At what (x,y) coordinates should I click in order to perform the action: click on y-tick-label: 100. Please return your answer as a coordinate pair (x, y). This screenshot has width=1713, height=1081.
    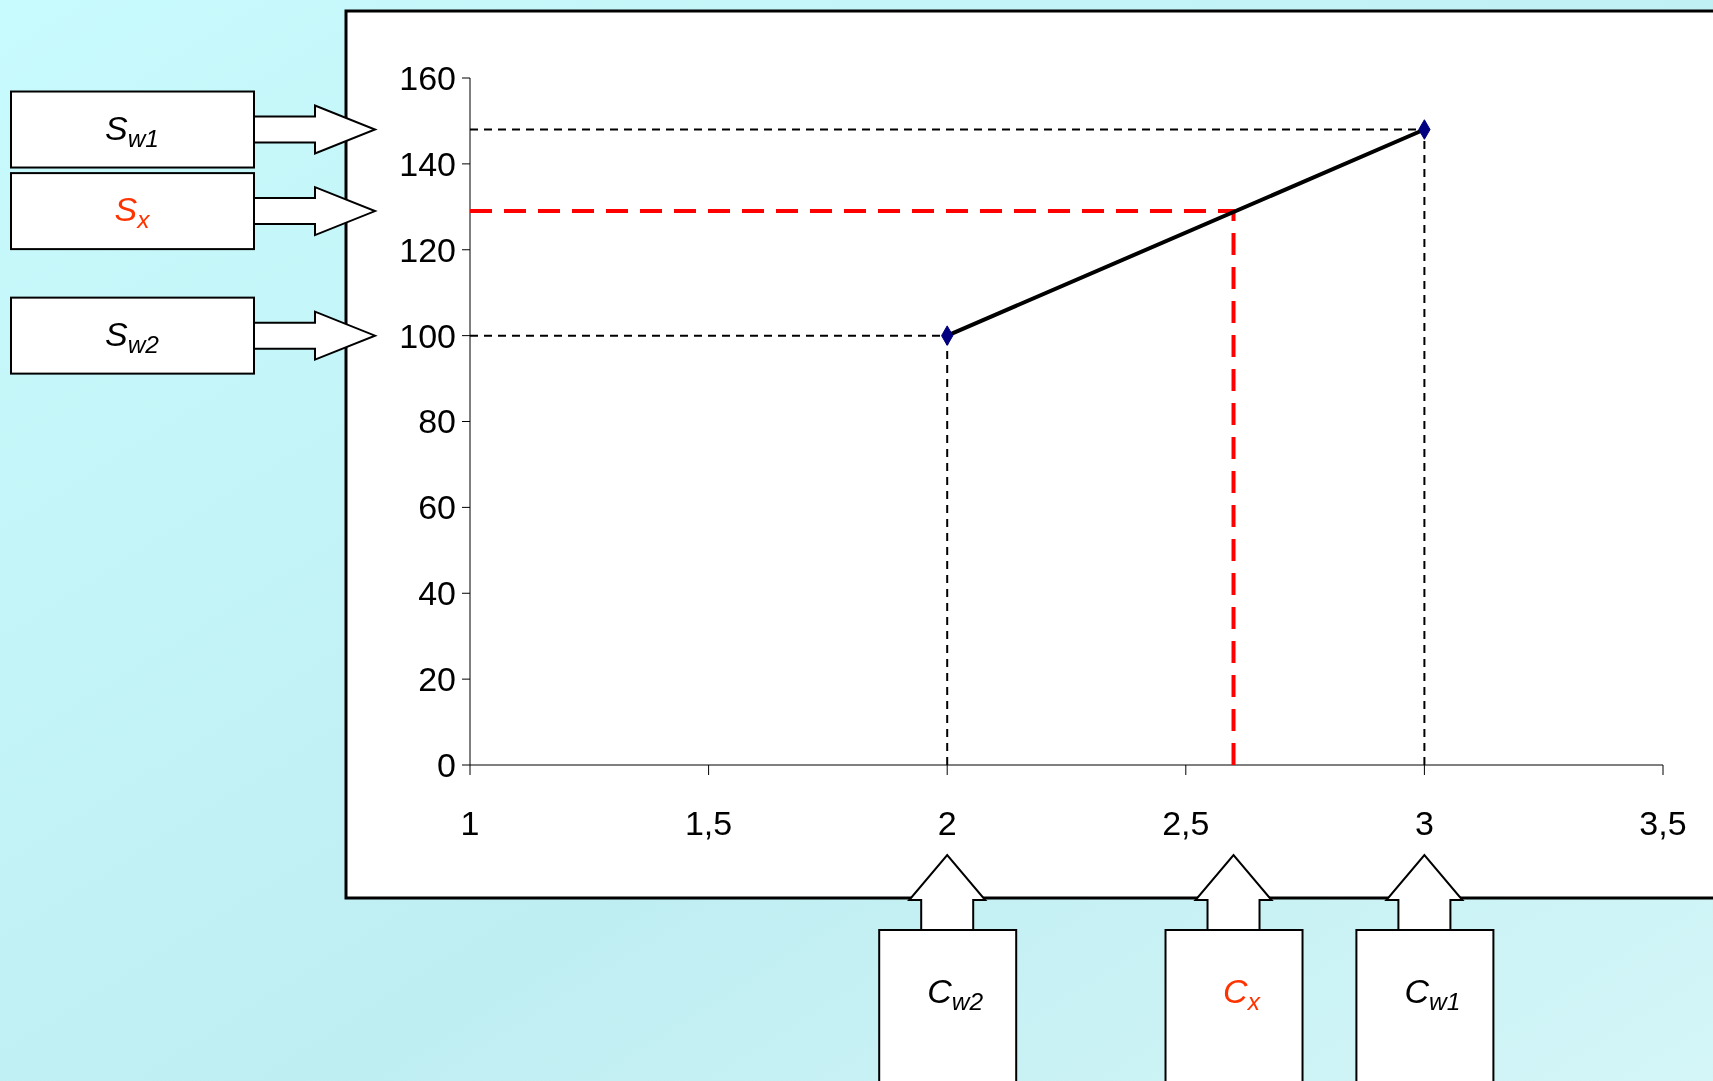
    Looking at the image, I should click on (427, 335).